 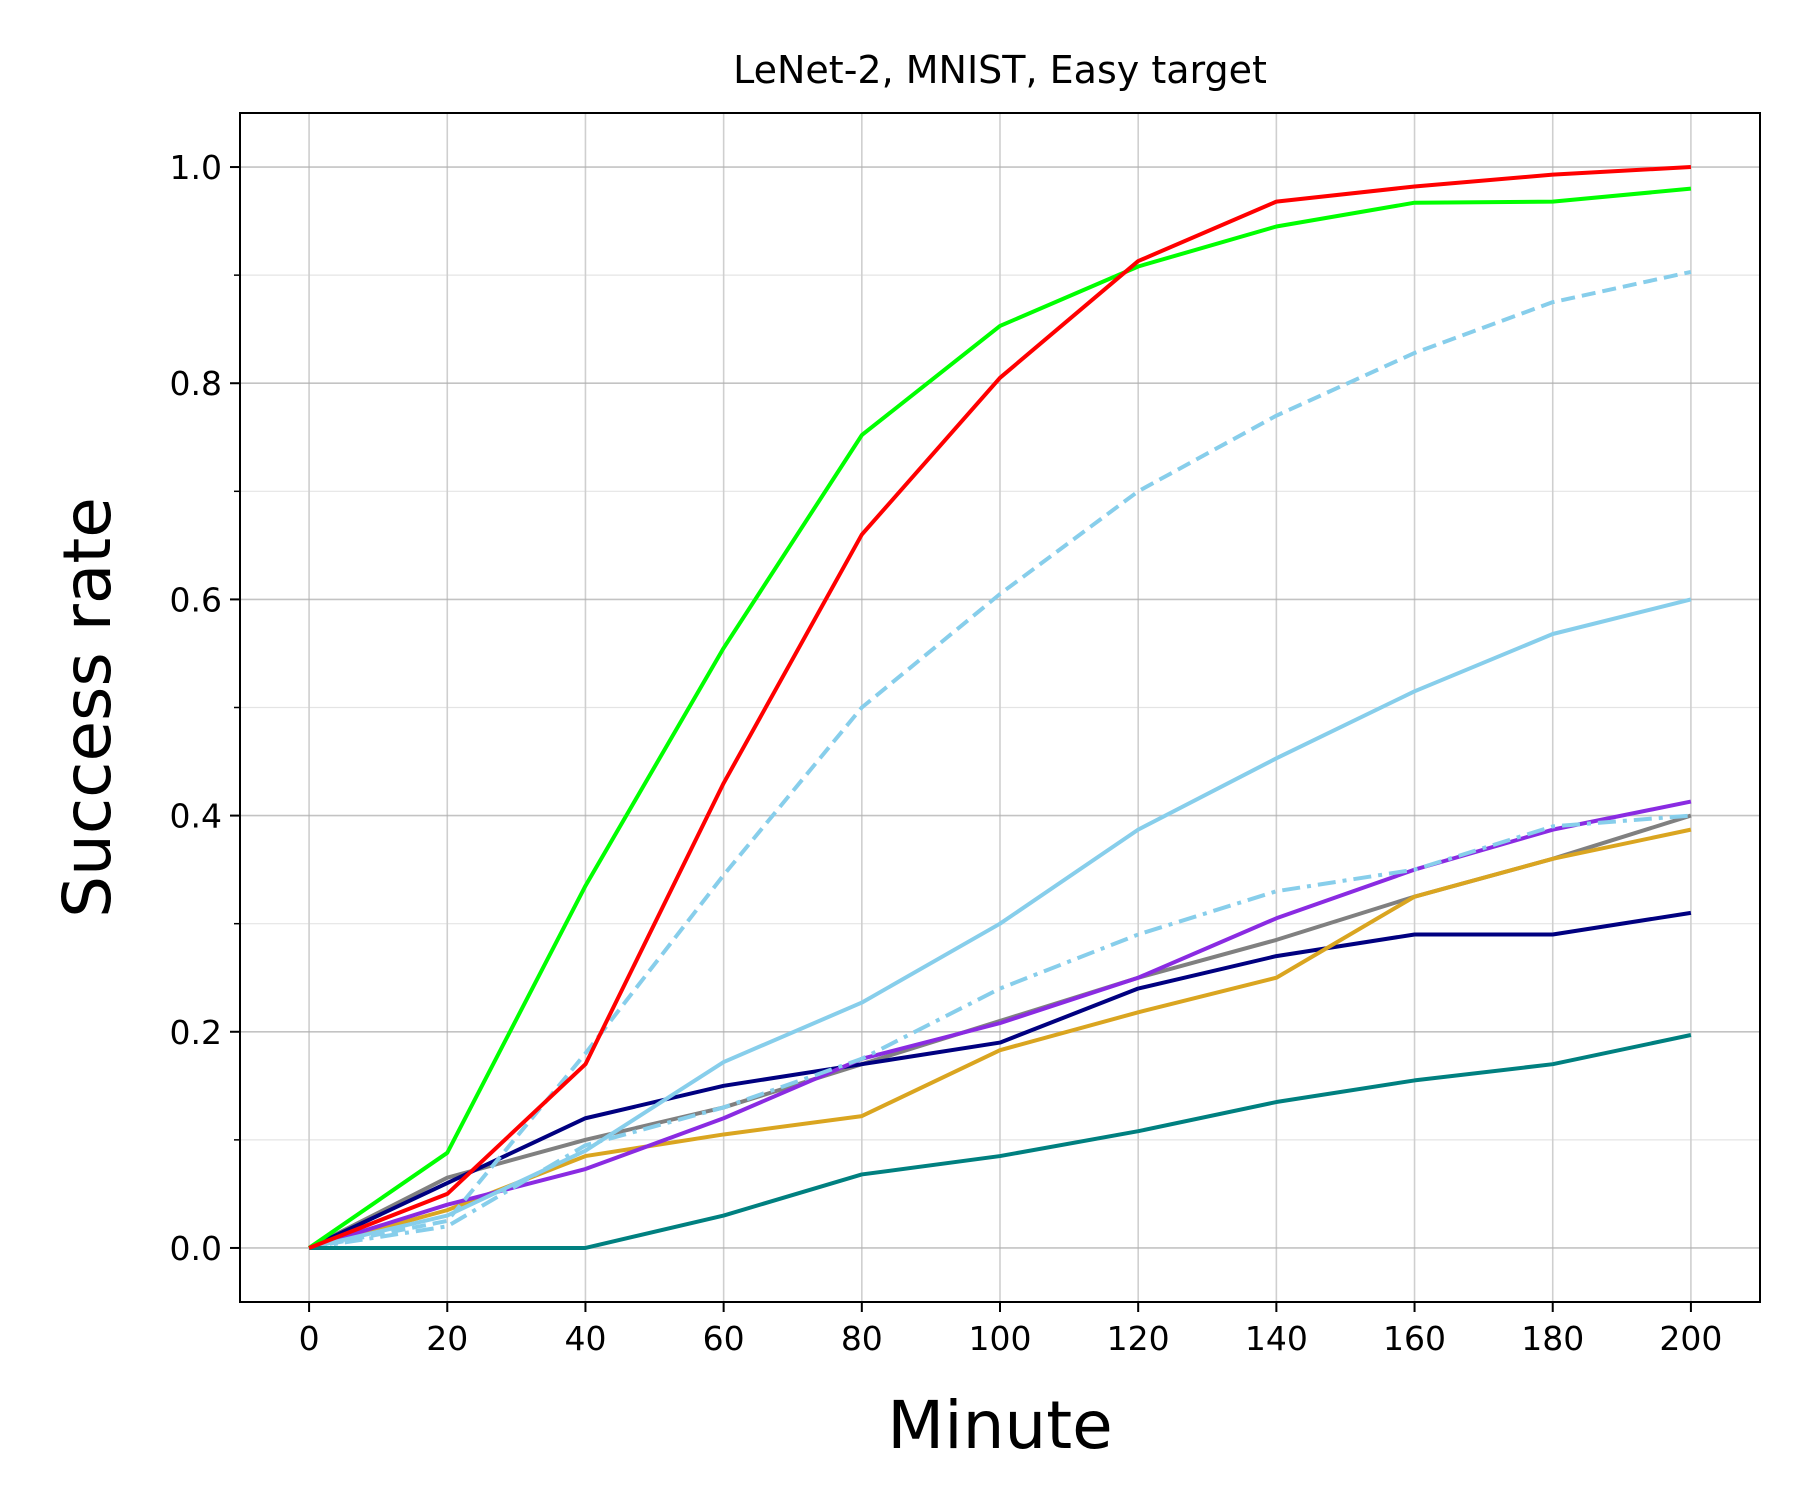 I want to click on x-tick-label: 200, so click(x=1690, y=1338).